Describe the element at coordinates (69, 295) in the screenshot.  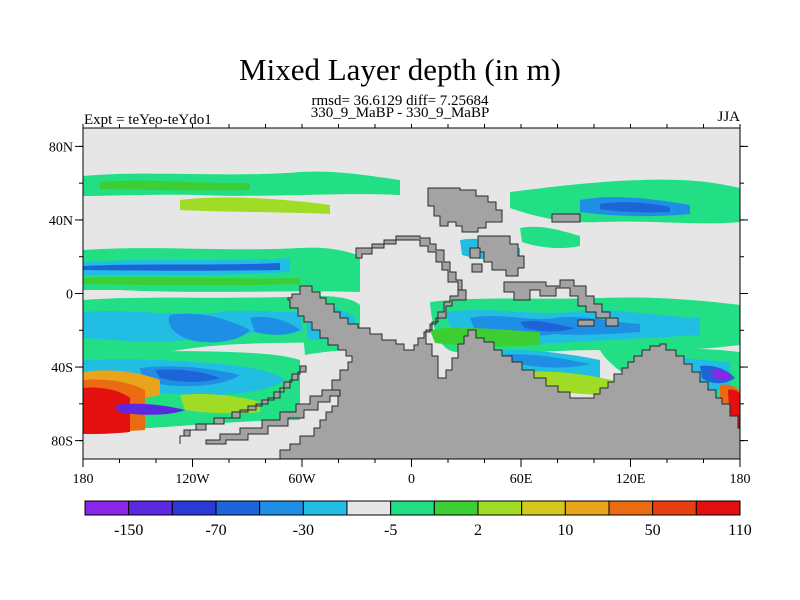
I see `y-tick-label: 0` at that location.